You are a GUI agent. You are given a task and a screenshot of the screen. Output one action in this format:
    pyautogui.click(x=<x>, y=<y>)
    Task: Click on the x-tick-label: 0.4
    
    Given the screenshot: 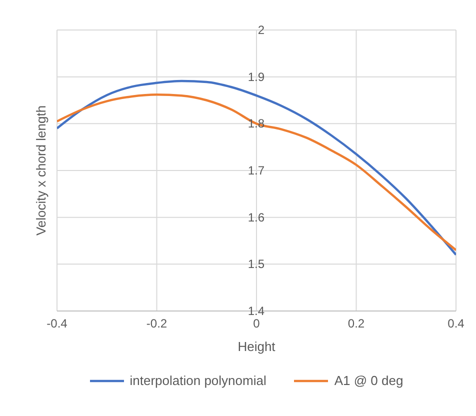 What is the action you would take?
    pyautogui.click(x=456, y=323)
    